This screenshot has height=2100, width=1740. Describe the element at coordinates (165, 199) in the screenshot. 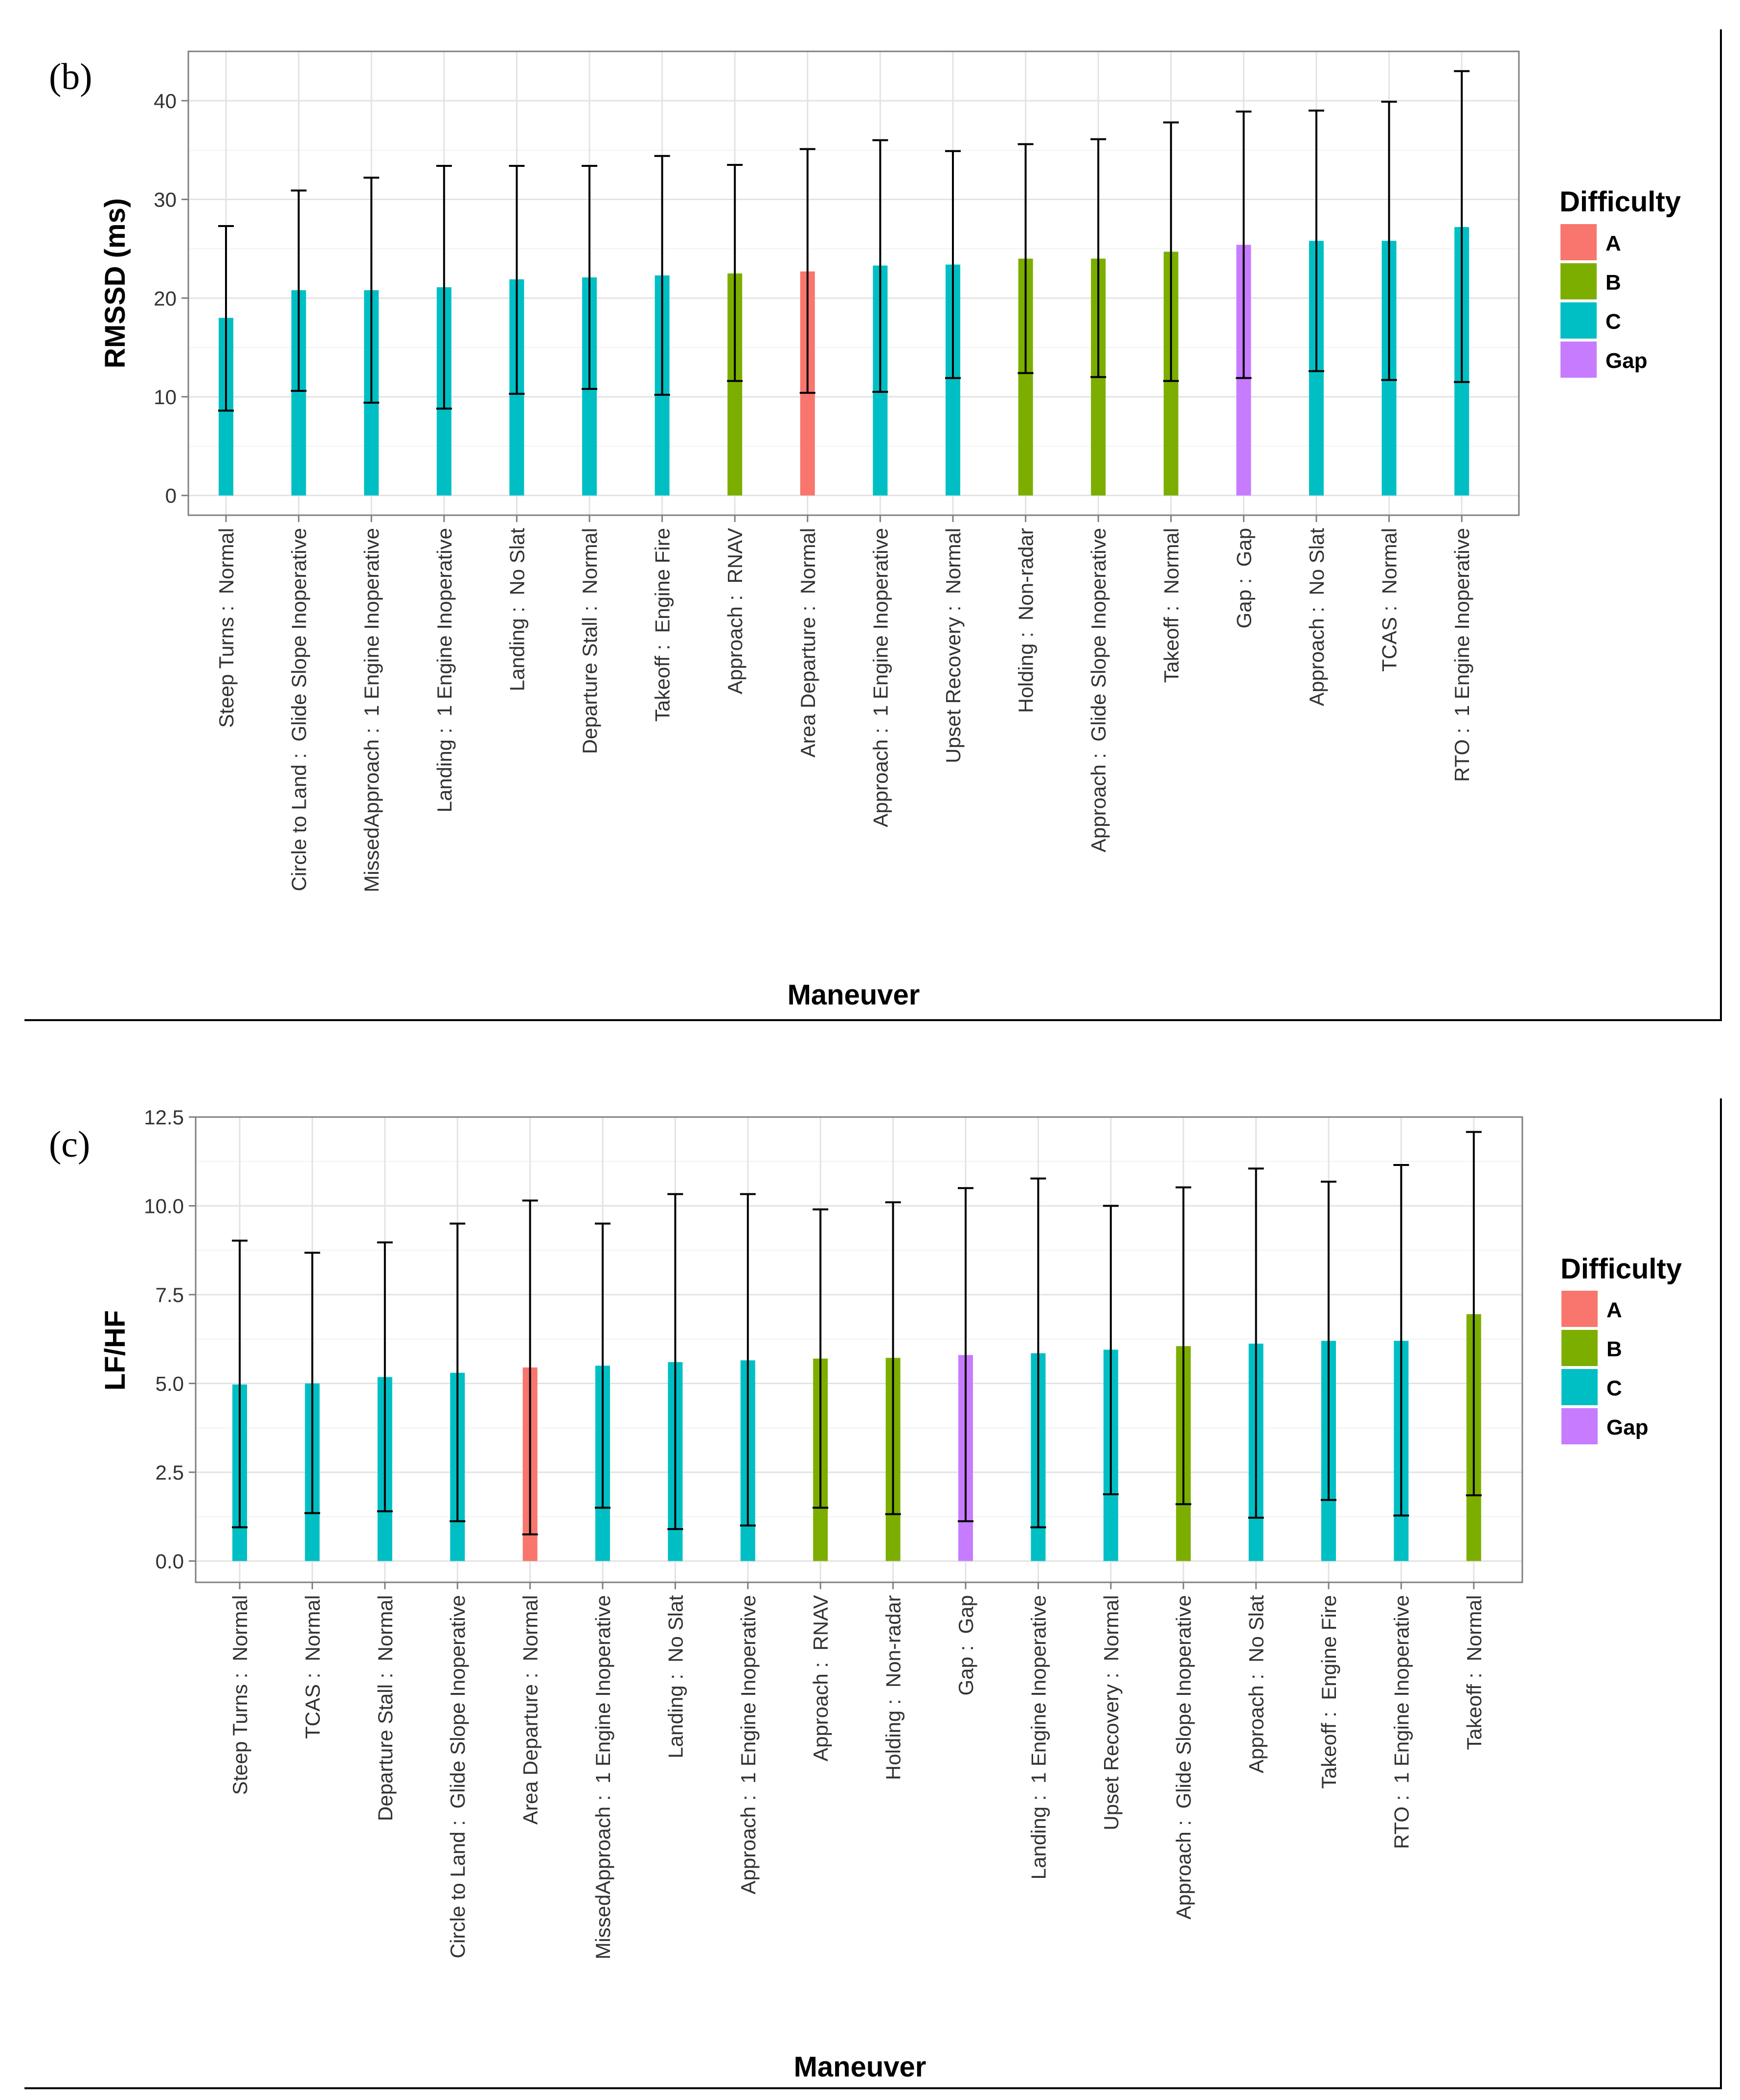

I see `y-tick-label: 30` at that location.